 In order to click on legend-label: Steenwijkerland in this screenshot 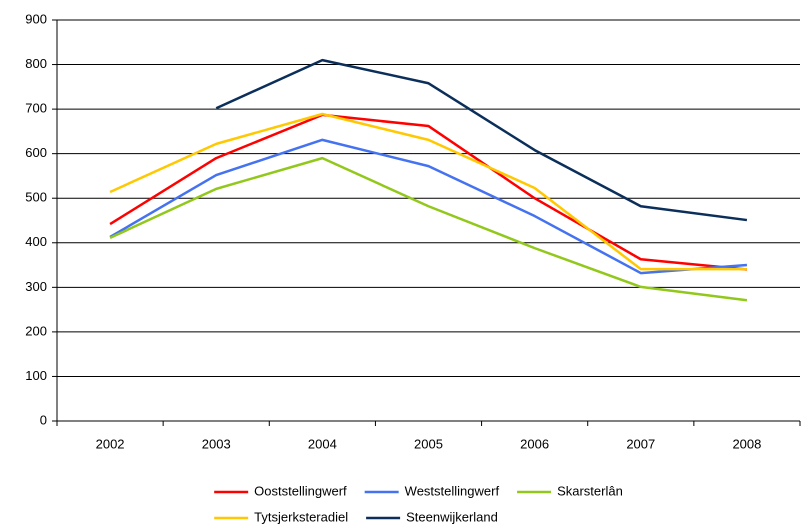, I will do `click(452, 516)`.